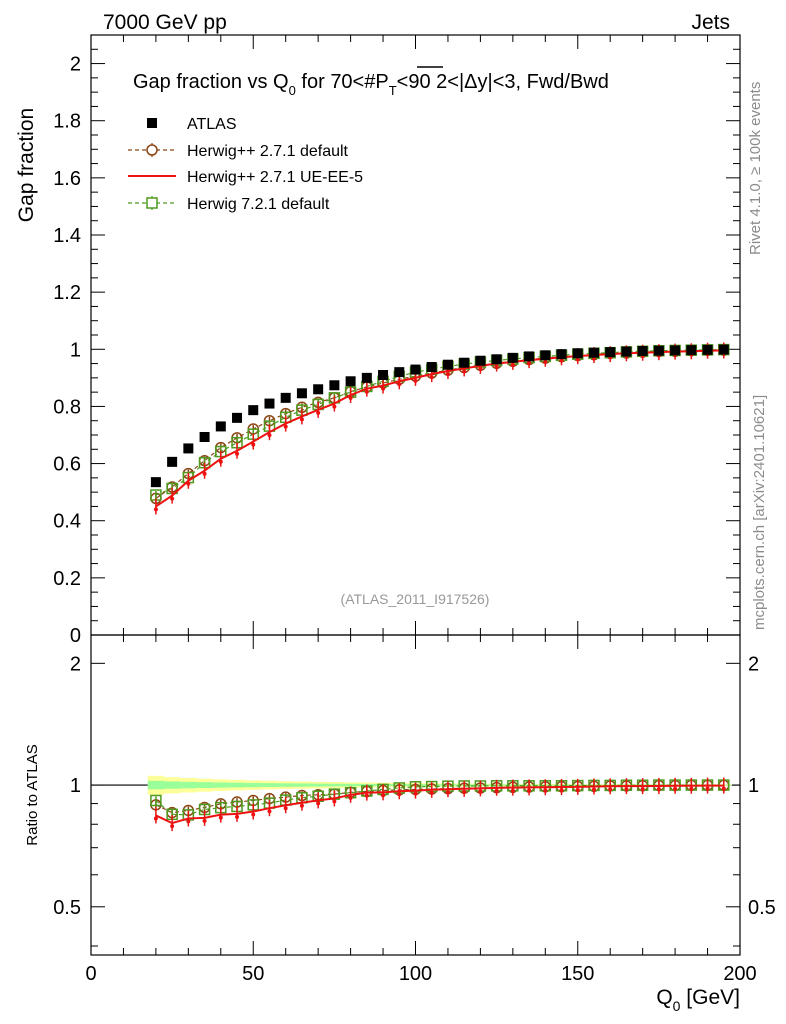  Describe the element at coordinates (759, 512) in the screenshot. I see `mcplots-credit-text: mcplots.cern.ch [arXiv:2401.10621]` at that location.